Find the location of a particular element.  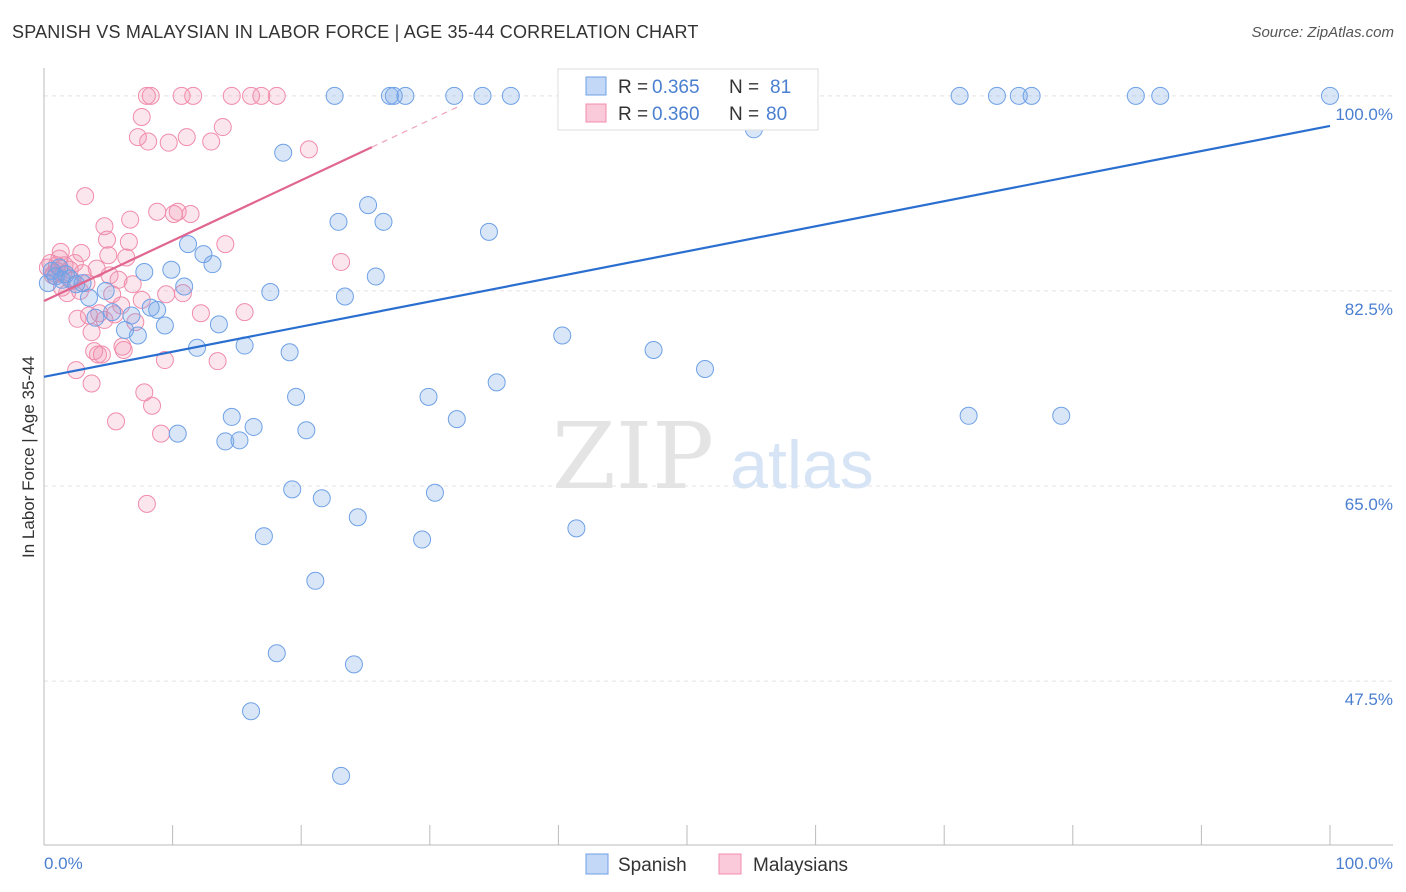

legend-n-value-malaysians: 80 is located at coordinates (776, 114).